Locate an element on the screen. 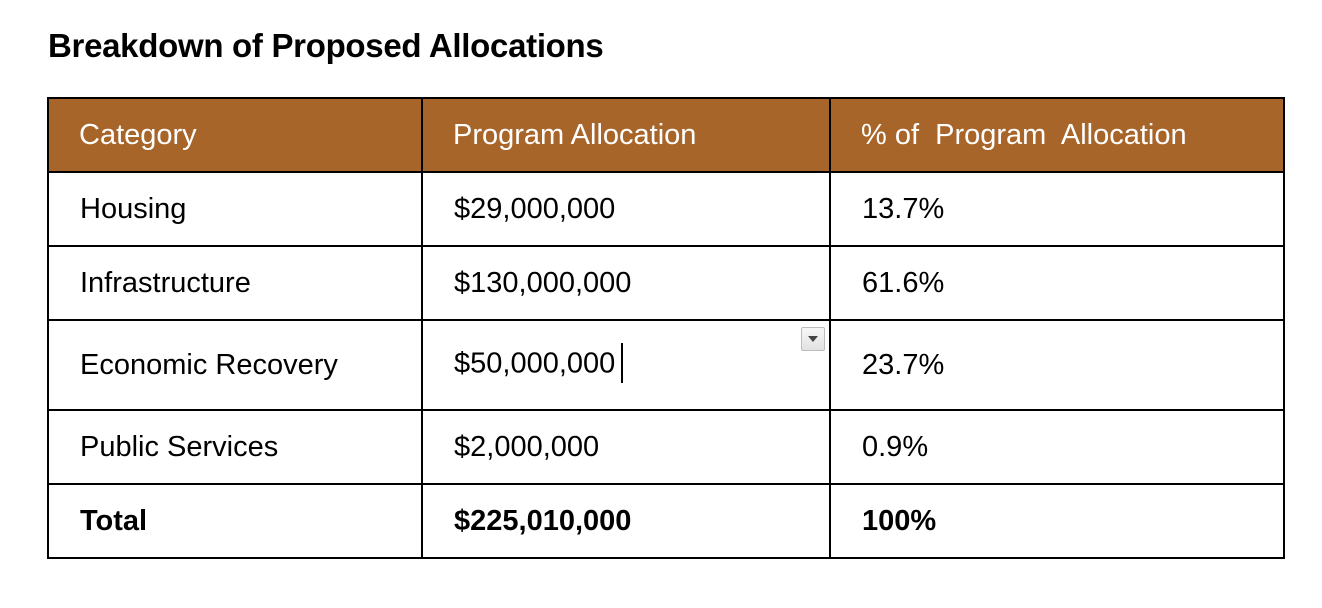  header-program-allocation: Program Allocation is located at coordinates (626, 135).